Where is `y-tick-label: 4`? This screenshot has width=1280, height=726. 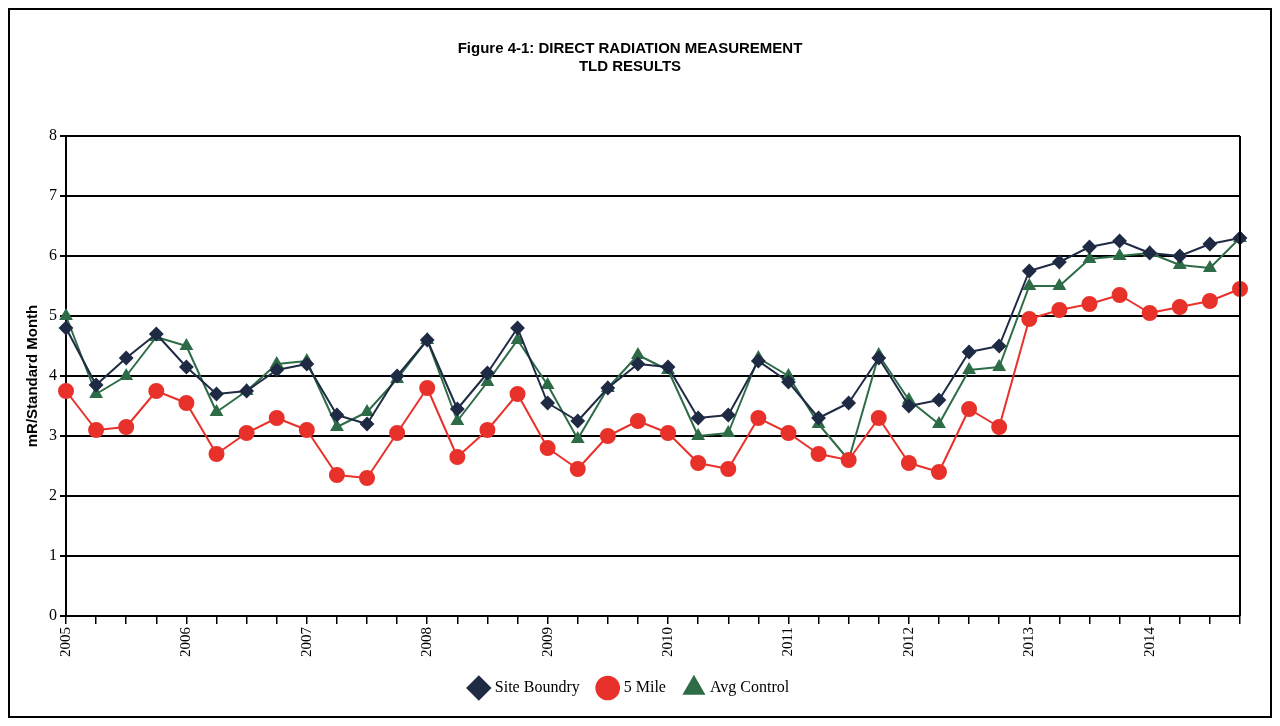
y-tick-label: 4 is located at coordinates (53, 375).